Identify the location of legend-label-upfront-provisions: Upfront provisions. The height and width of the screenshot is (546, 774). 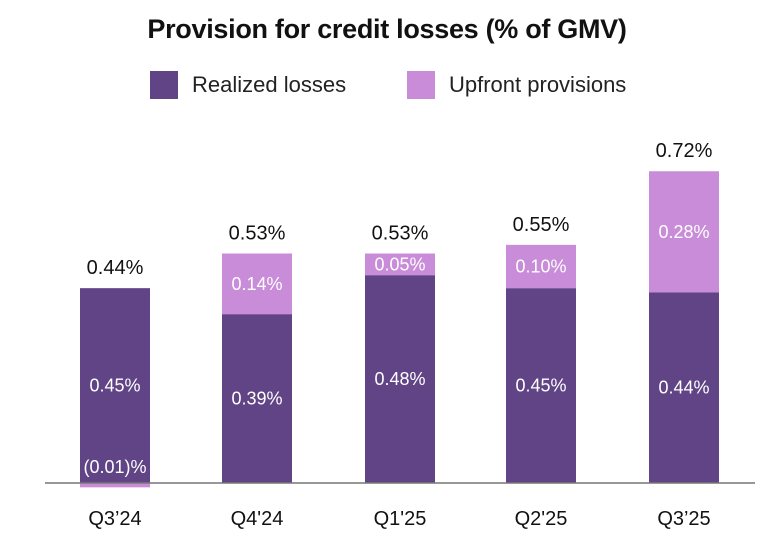
(538, 84).